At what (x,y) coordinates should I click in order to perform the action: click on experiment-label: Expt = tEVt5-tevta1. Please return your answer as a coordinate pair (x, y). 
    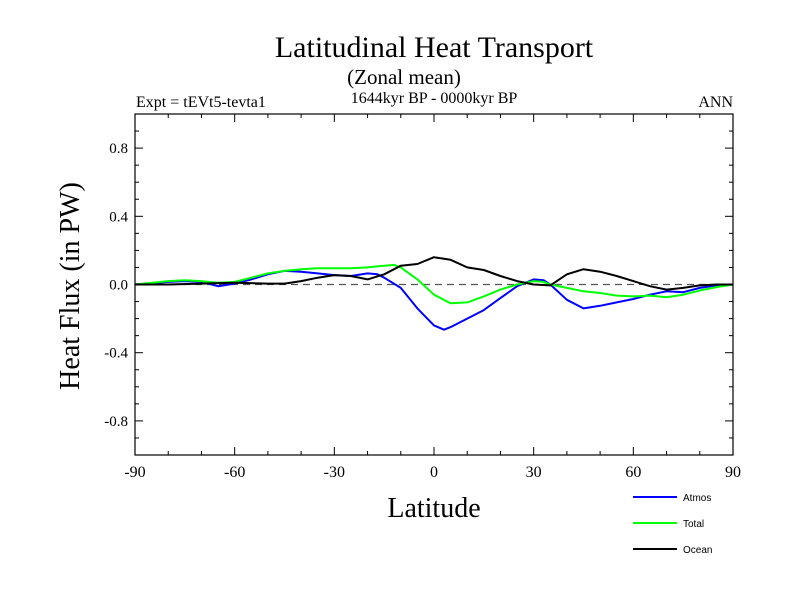
    Looking at the image, I should click on (201, 102).